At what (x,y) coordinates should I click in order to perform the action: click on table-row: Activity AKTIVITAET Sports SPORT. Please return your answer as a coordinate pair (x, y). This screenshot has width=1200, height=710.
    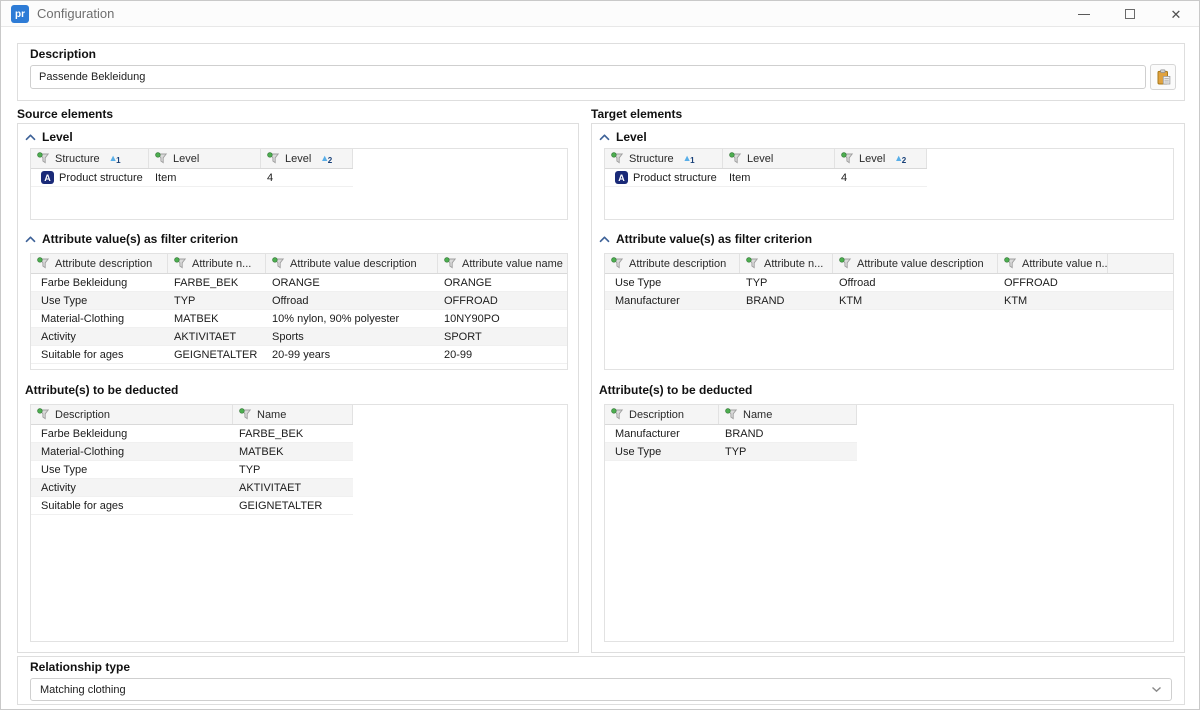
    Looking at the image, I should click on (299, 337).